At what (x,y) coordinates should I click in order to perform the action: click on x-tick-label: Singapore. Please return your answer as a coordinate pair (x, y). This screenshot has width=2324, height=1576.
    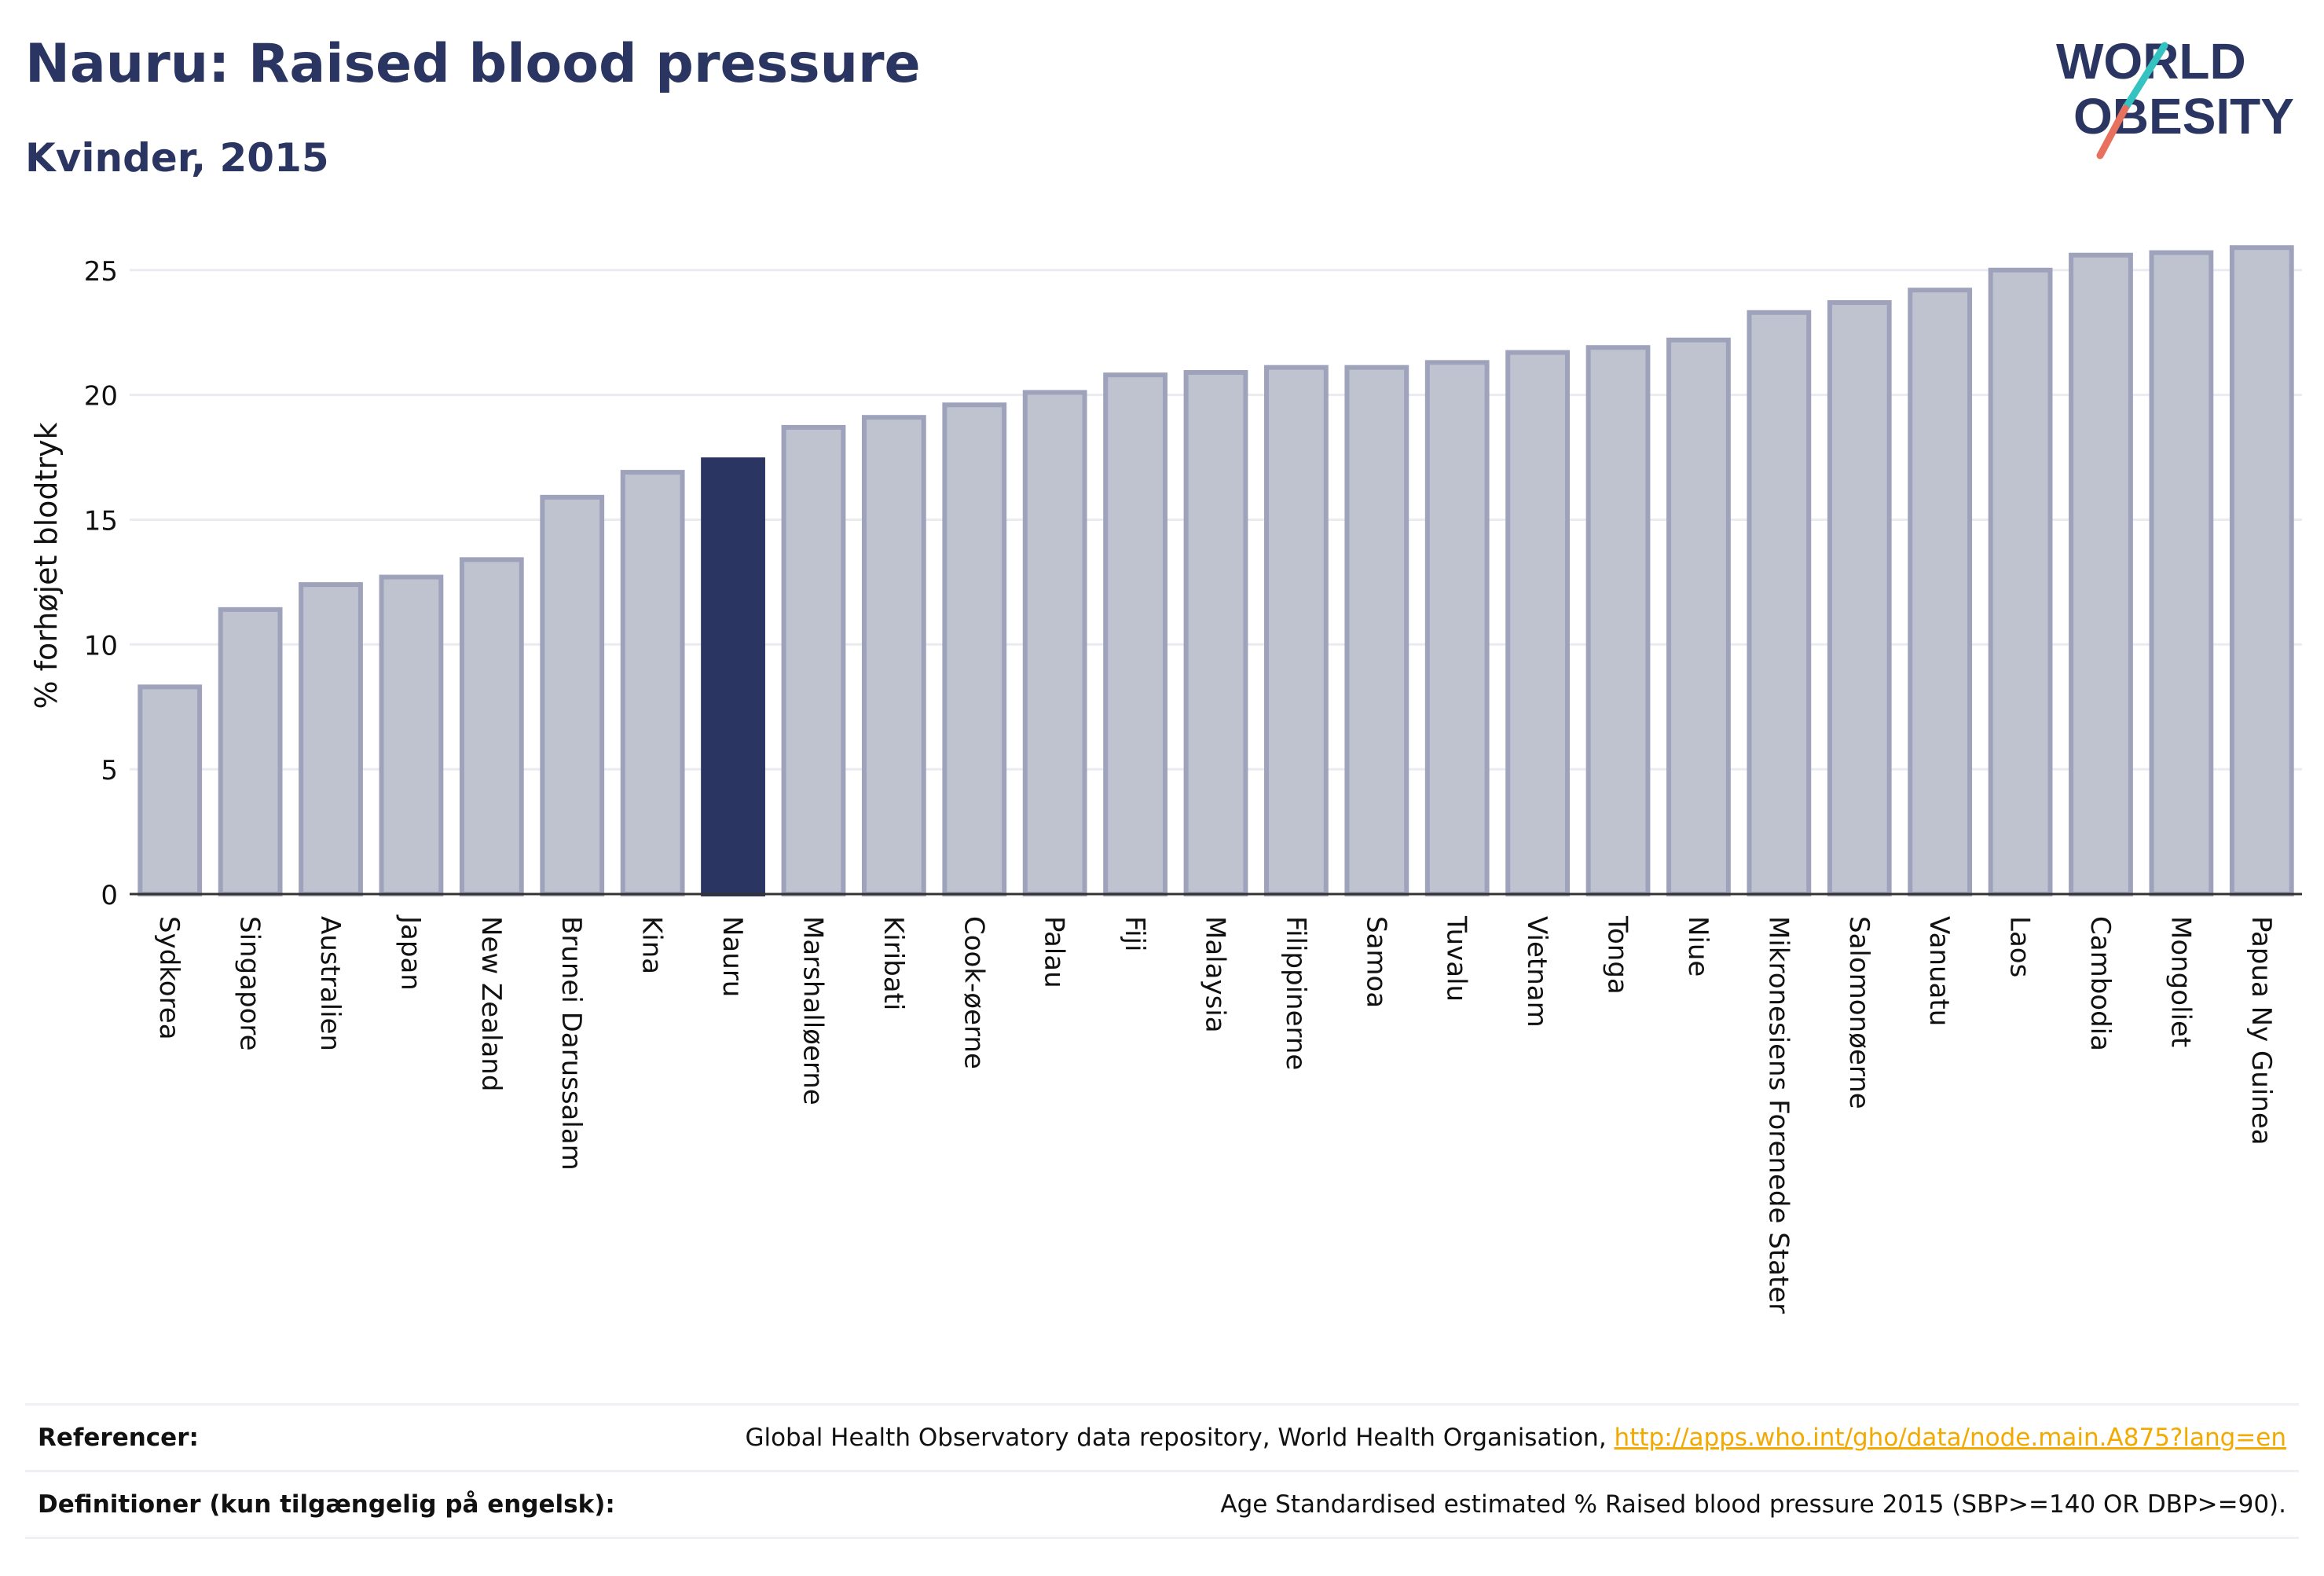
    Looking at the image, I should click on (250, 983).